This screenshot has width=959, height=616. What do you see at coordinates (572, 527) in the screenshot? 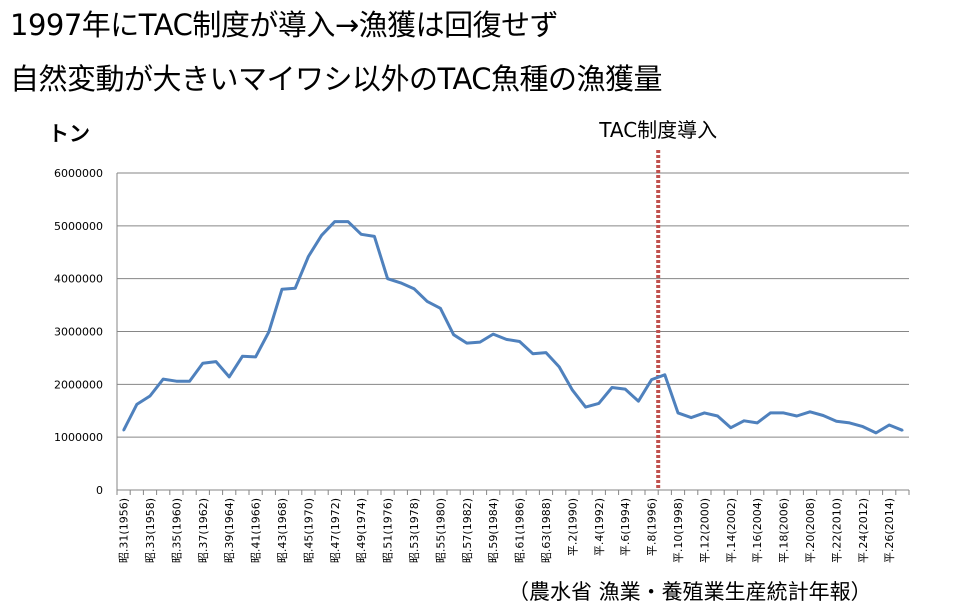
I see `x-tick-label: 平.2(1990)` at bounding box center [572, 527].